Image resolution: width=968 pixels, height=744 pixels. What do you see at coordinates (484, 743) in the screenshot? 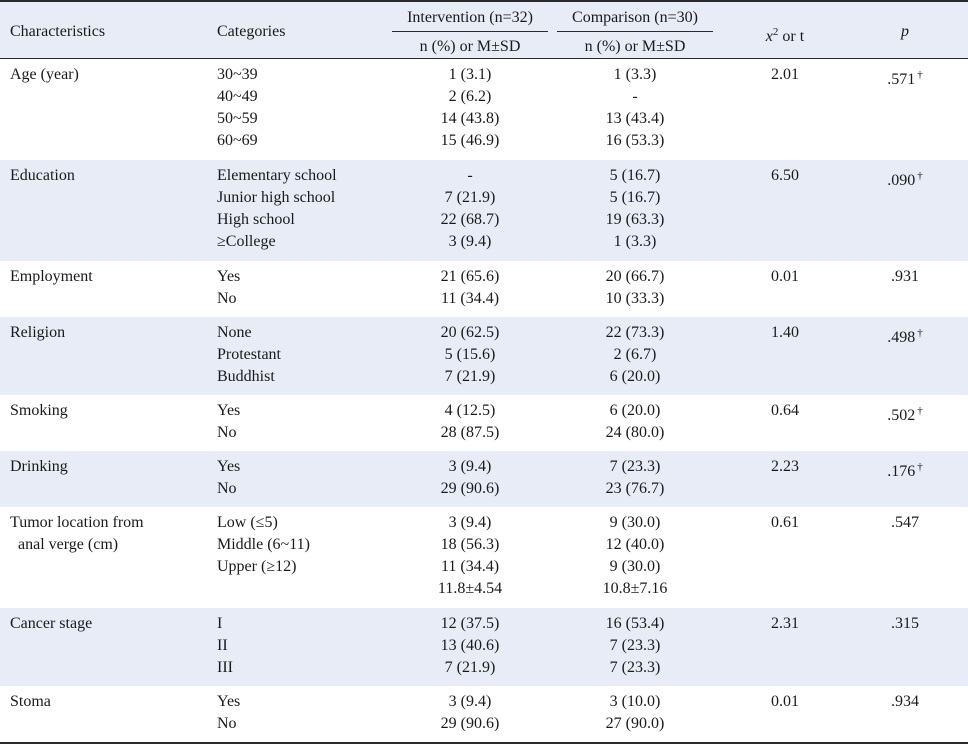
I see `table-bottom-rule` at bounding box center [484, 743].